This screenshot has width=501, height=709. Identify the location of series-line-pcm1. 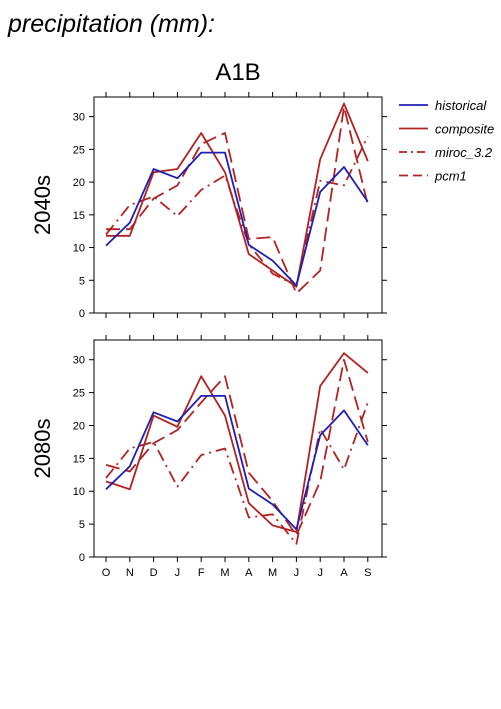
(237, 447).